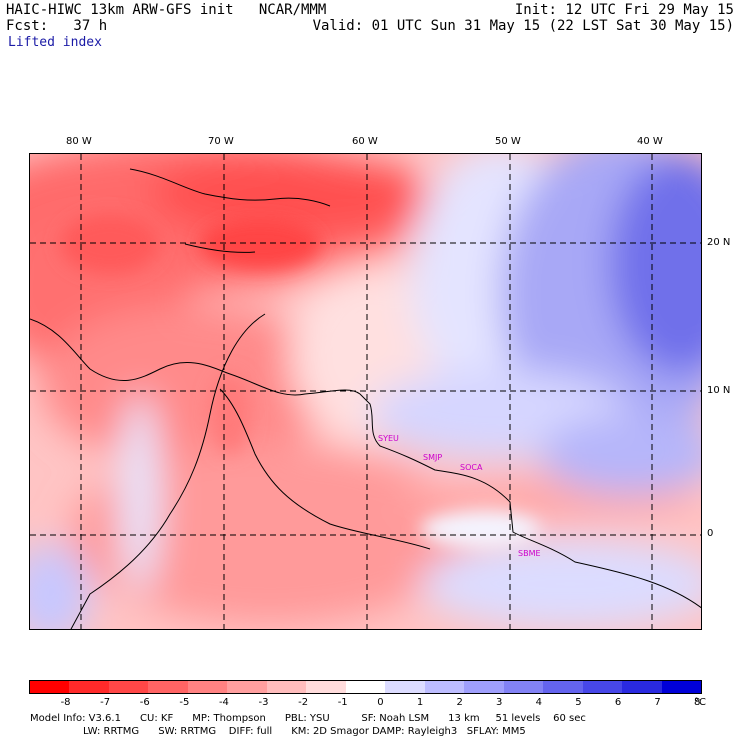  I want to click on colorbar-tick-label: 0, so click(380, 702).